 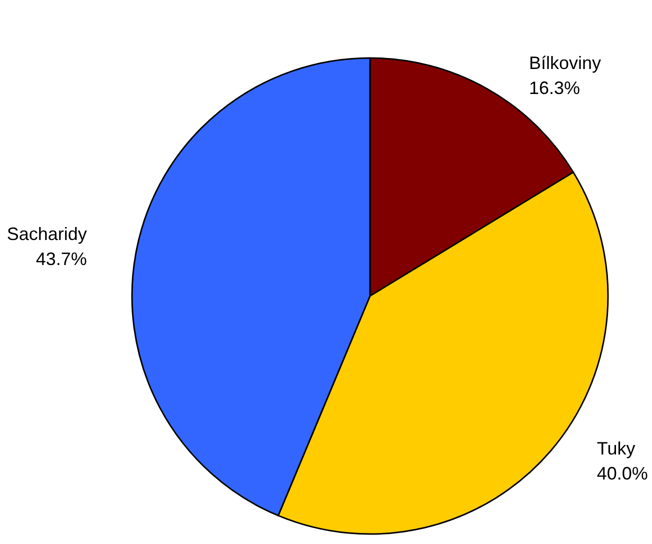 I want to click on slice-label: Tuky, so click(x=616, y=448).